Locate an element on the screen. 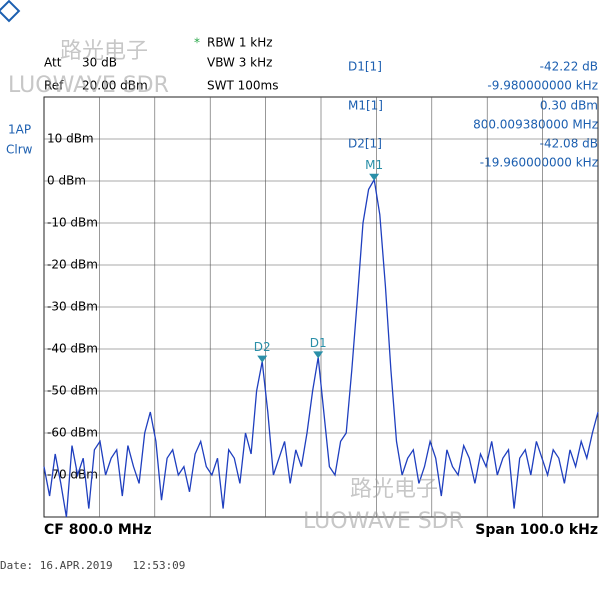 This screenshot has height=600, width=600. marker-label: D2 is located at coordinates (262, 347).